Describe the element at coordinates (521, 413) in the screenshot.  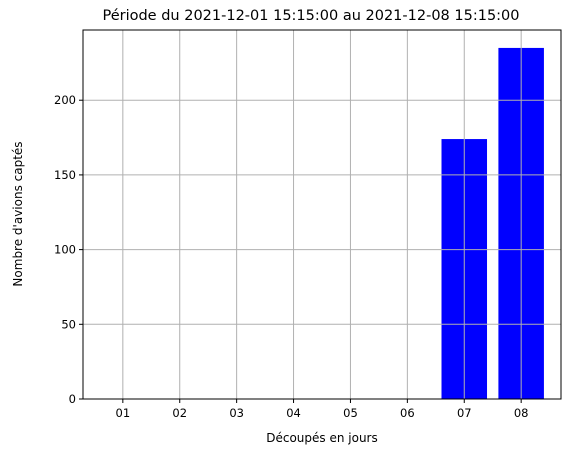
I see `x-tick-label: 08` at that location.